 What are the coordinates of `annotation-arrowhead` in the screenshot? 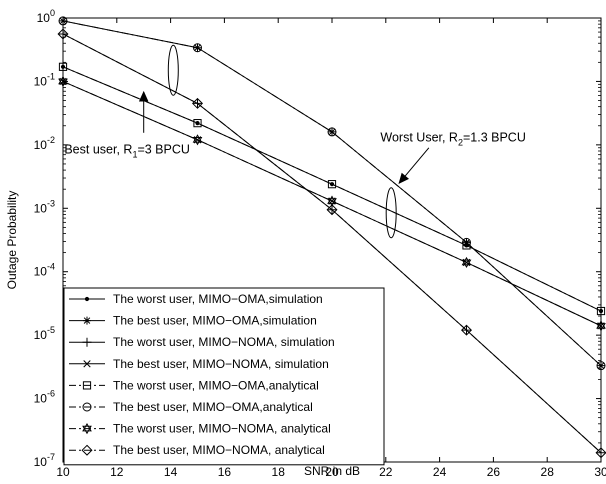 It's located at (143, 96).